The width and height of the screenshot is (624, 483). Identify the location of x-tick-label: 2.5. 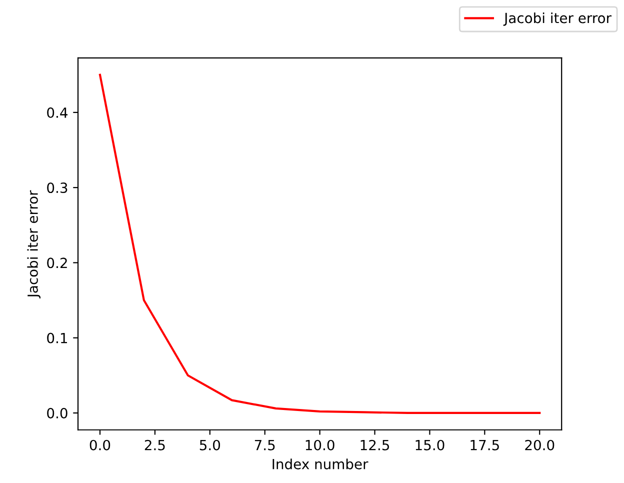
(154, 445).